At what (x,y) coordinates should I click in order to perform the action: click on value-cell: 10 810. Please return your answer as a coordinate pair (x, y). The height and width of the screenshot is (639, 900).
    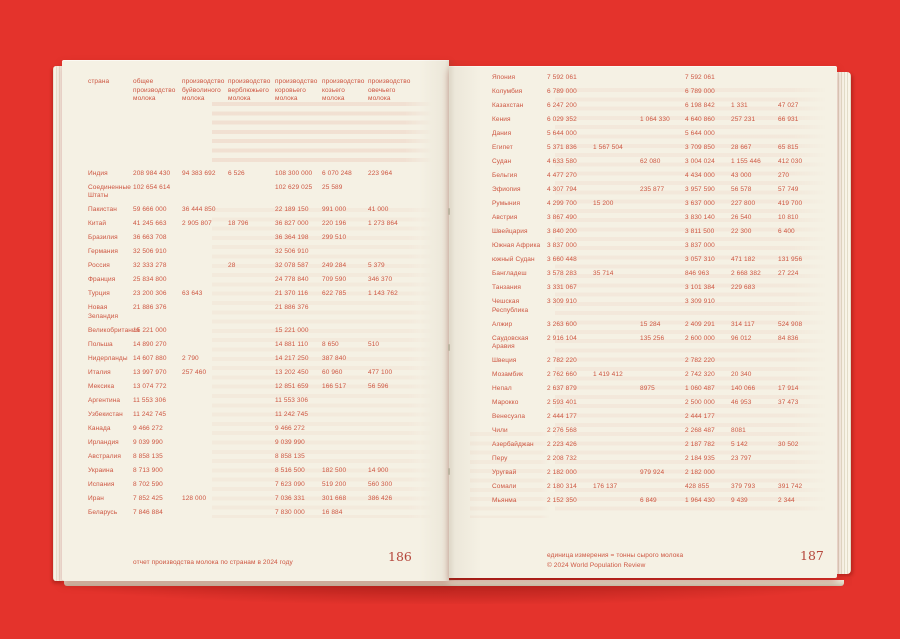
    Looking at the image, I should click on (788, 217).